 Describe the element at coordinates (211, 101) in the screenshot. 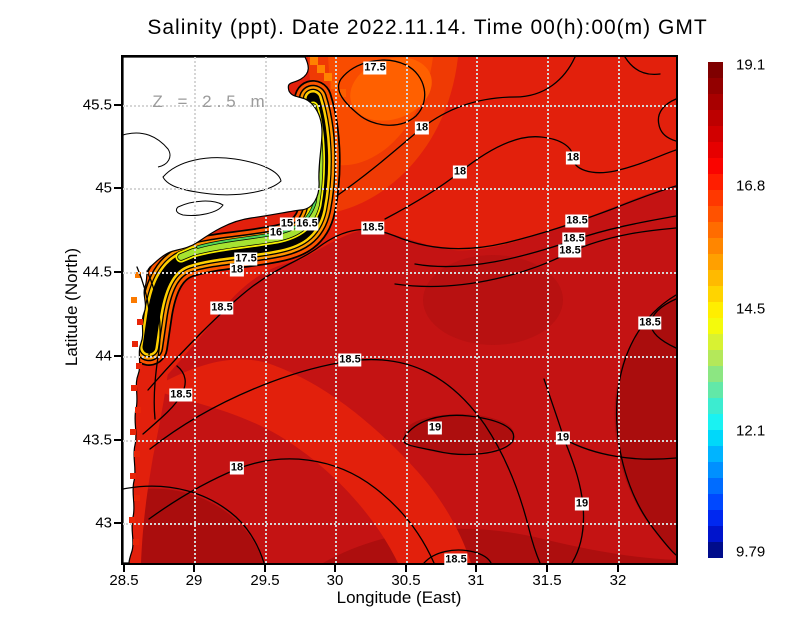

I see `depth-annotation: Z = 2.5 m` at that location.